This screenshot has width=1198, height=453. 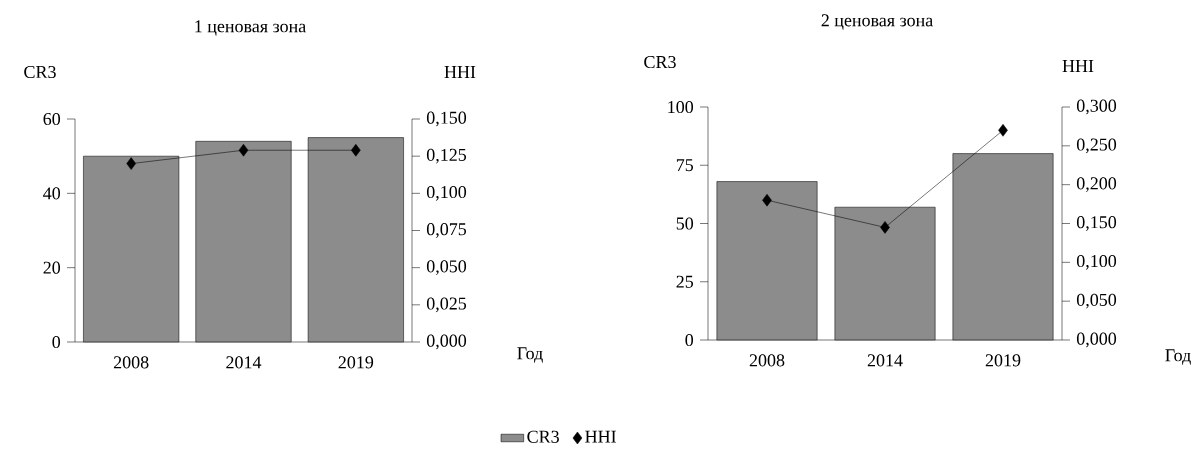 What do you see at coordinates (685, 281) in the screenshot?
I see `y-tick-label: 25` at bounding box center [685, 281].